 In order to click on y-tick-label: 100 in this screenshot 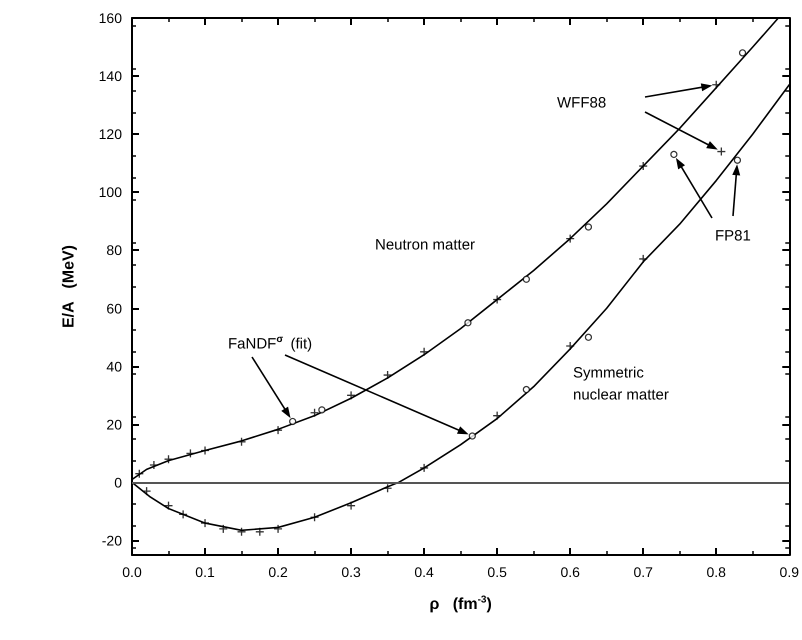, I will do `click(110, 192)`.